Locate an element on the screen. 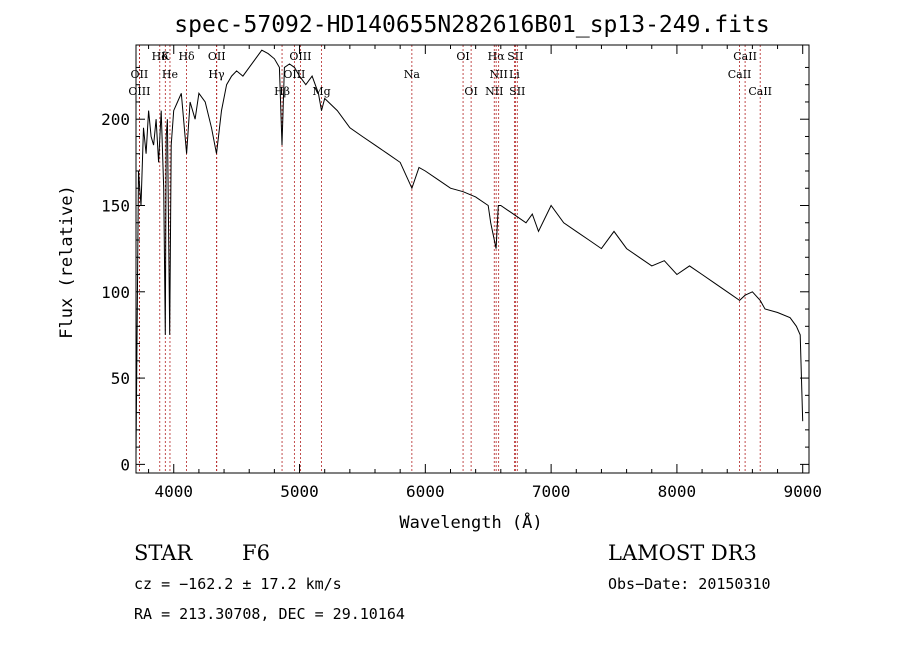  y-tick-label: 150 is located at coordinates (115, 206).